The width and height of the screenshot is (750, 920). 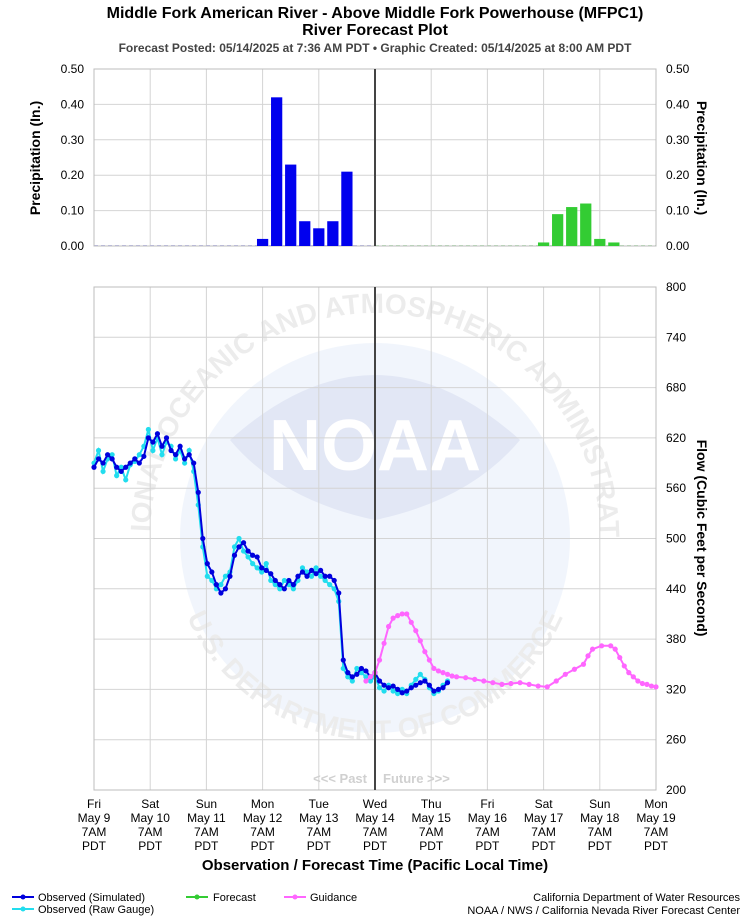 I want to click on precip-tick-right: 0.10, so click(x=678, y=211).